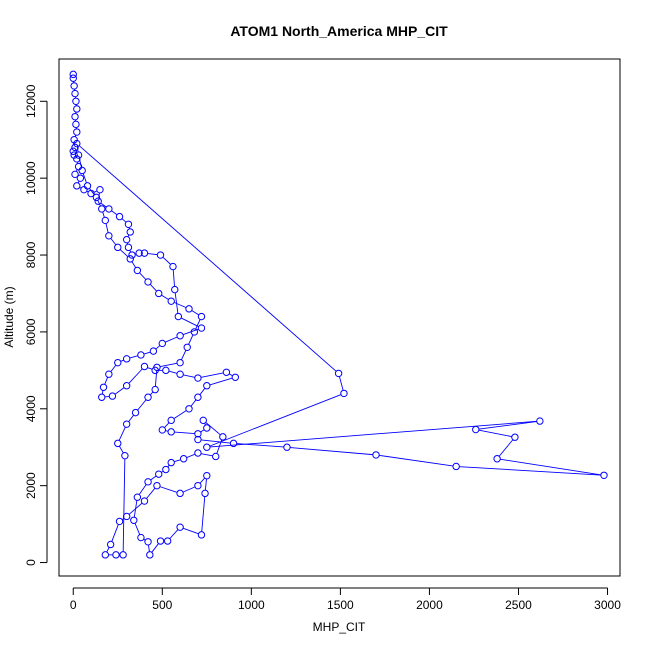 Image resolution: width=650 pixels, height=650 pixels. Describe the element at coordinates (339, 31) in the screenshot. I see `chart-title: ATOM1 North_America MHP_CIT` at that location.